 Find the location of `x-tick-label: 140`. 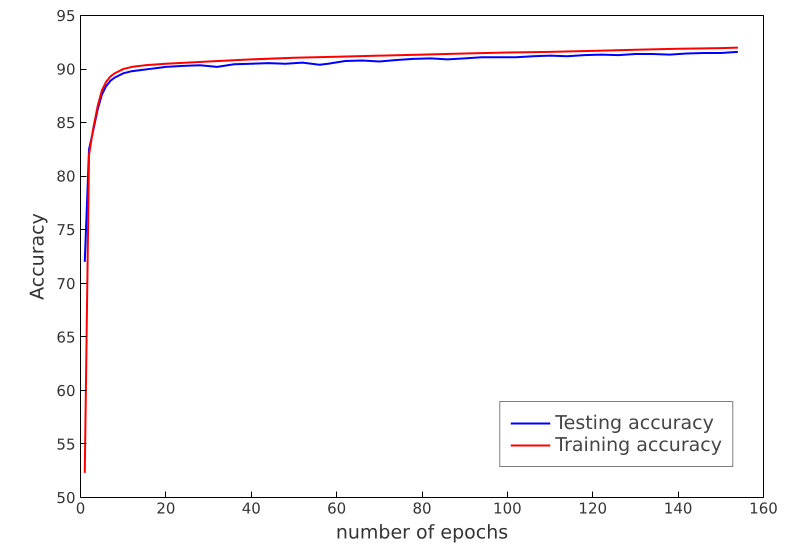

x-tick-label: 140 is located at coordinates (678, 509).